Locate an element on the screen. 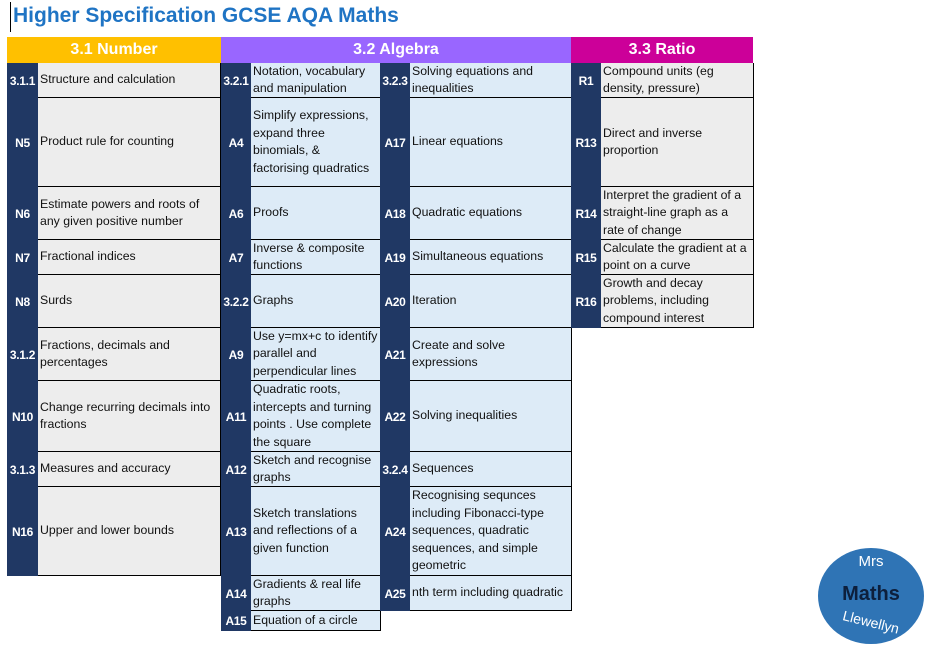 The width and height of the screenshot is (938, 653). header-algebra: 3.2 Algebra is located at coordinates (396, 50).